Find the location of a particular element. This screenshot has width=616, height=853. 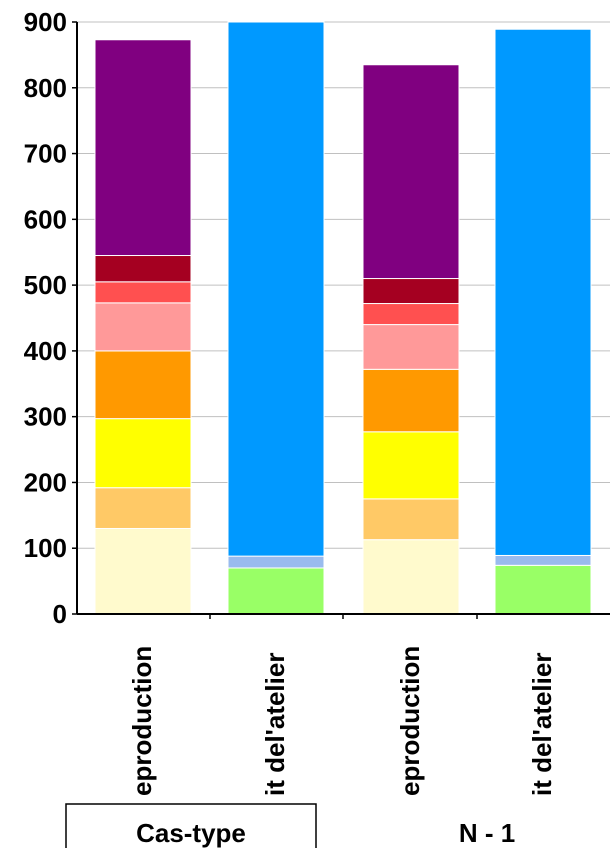

y-tick-label: 900 is located at coordinates (45, 22).